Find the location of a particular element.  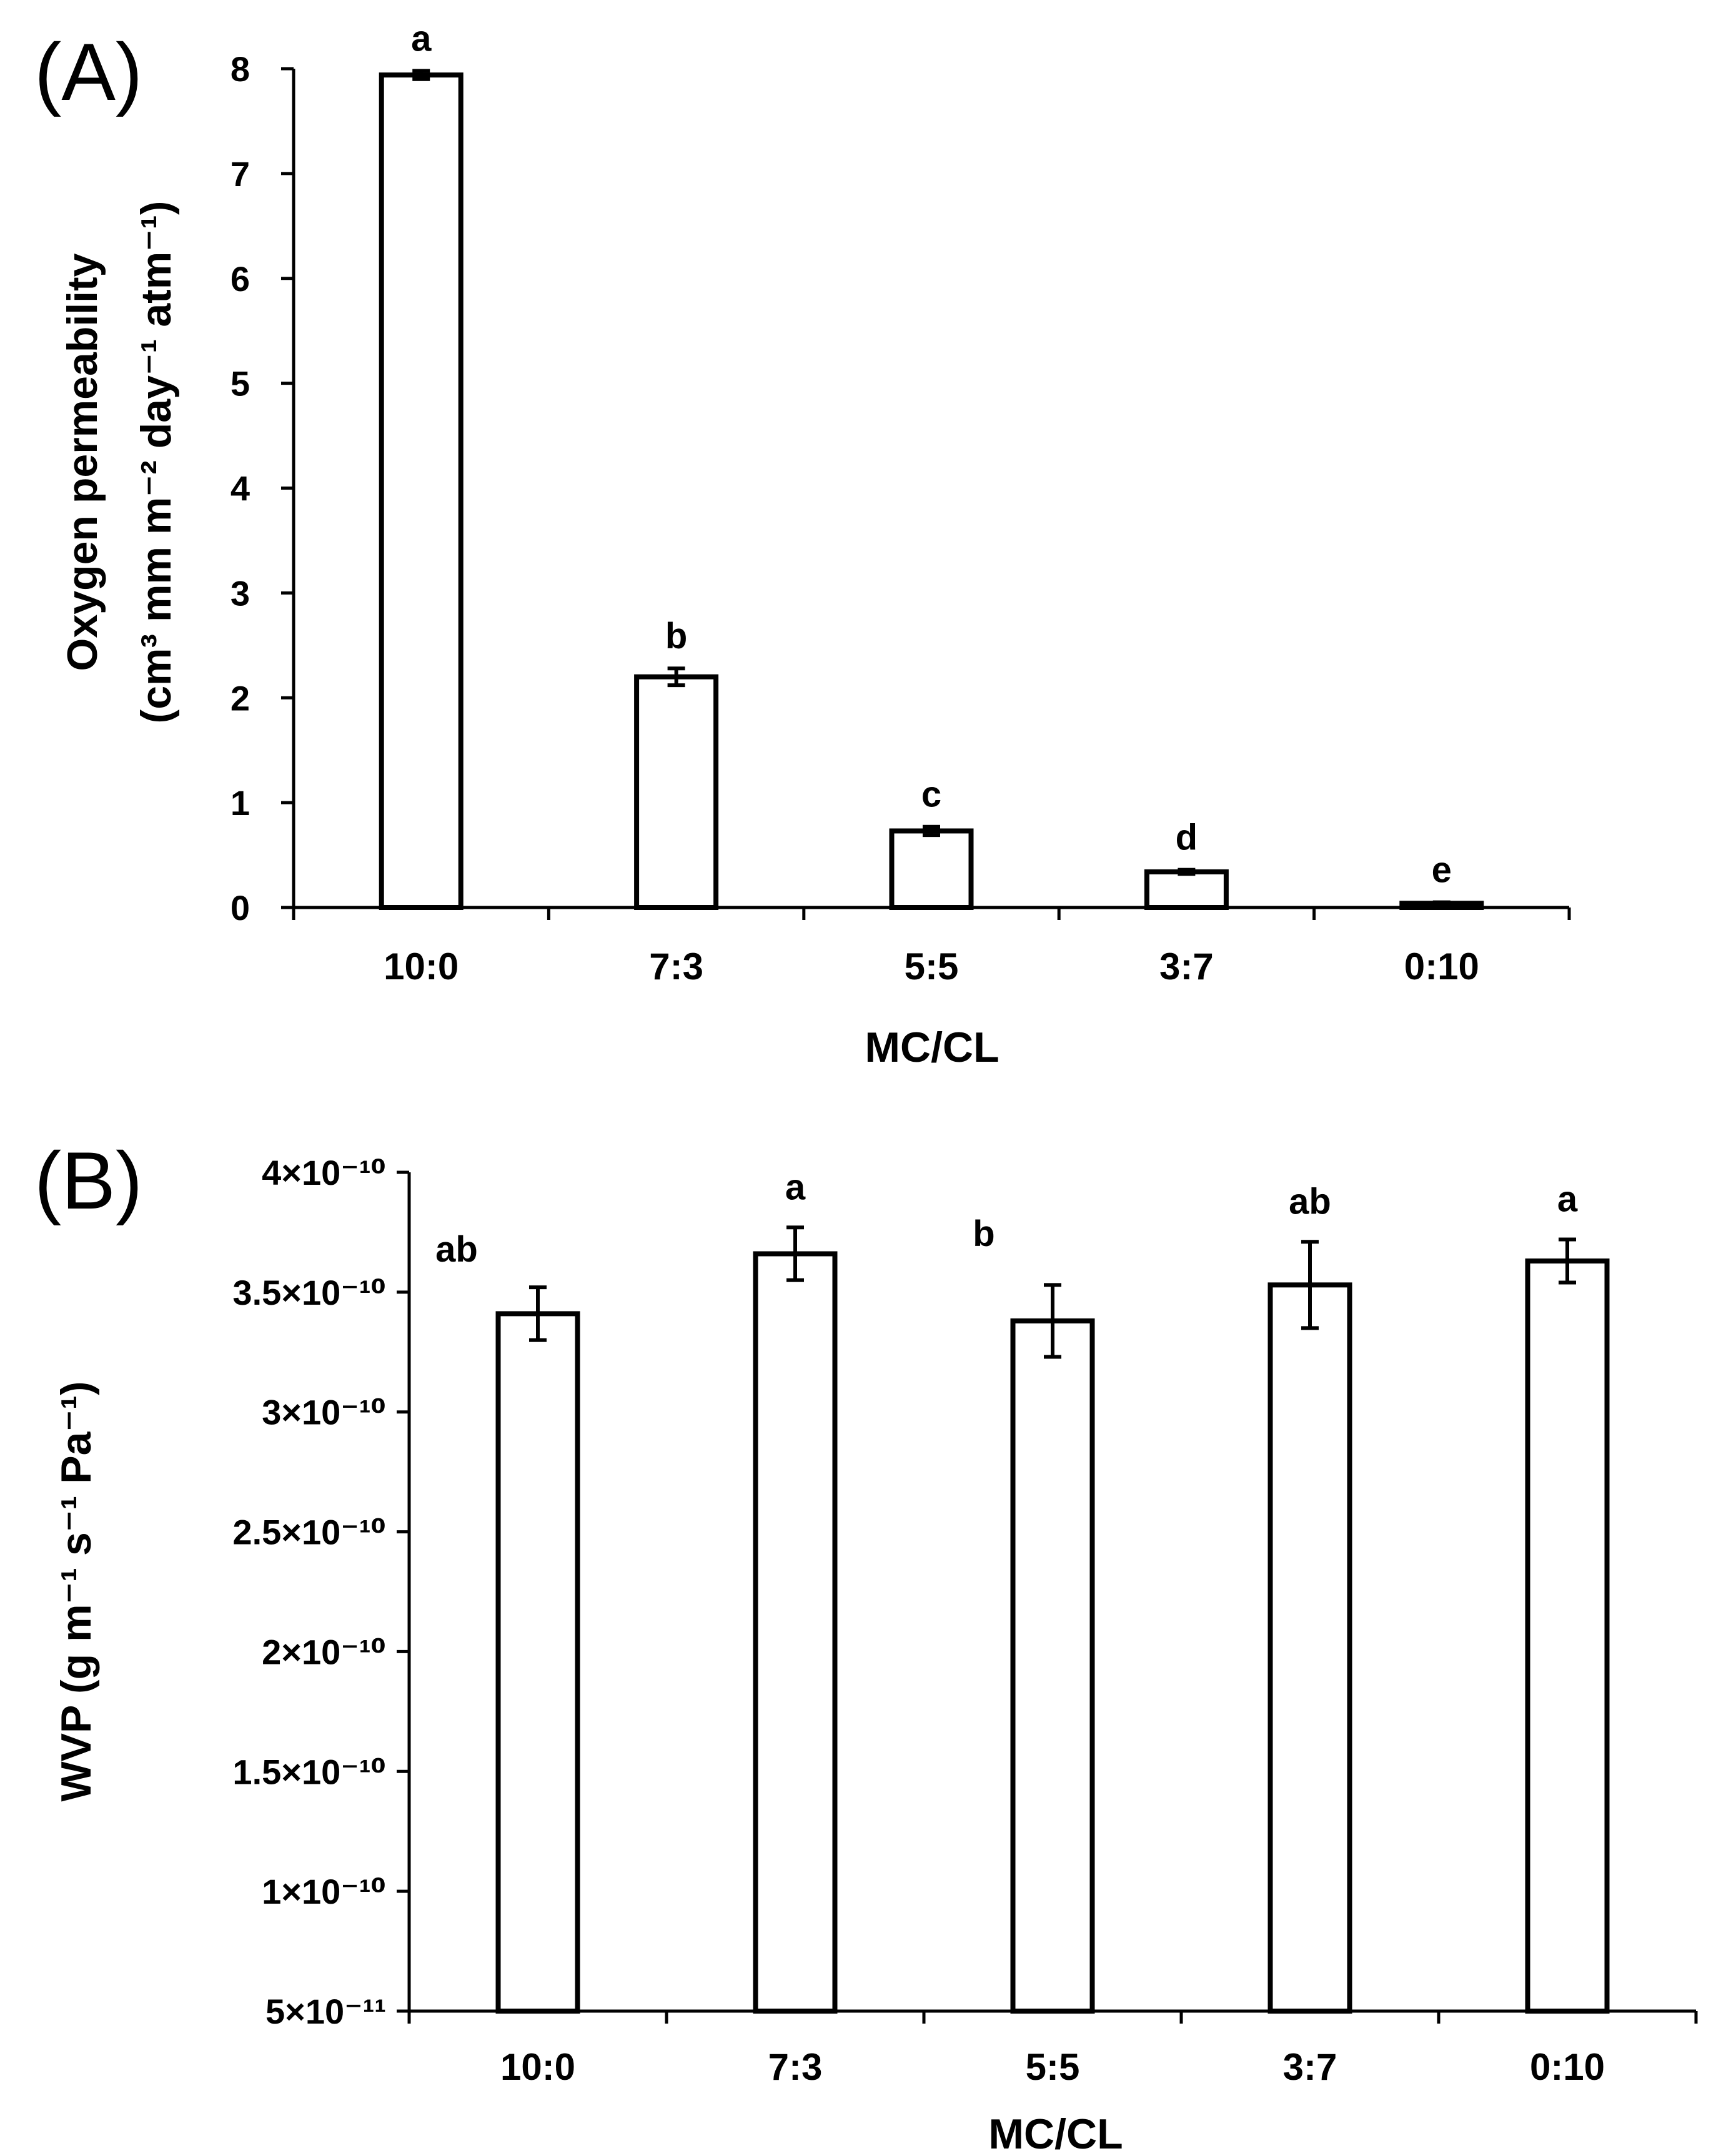

y-axis-title-line: WVP (g m⁻¹ s⁻¹ Pa⁻¹) is located at coordinates (76, 1591).